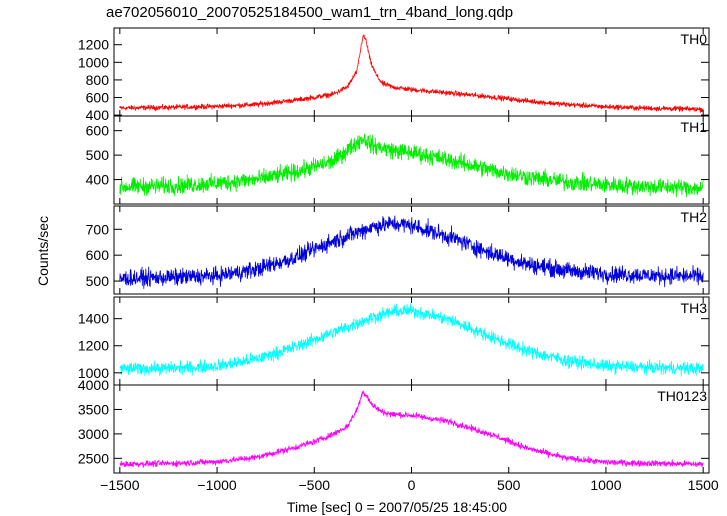 Image resolution: width=727 pixels, height=516 pixels. I want to click on x-tick-label: 1000, so click(605, 485).